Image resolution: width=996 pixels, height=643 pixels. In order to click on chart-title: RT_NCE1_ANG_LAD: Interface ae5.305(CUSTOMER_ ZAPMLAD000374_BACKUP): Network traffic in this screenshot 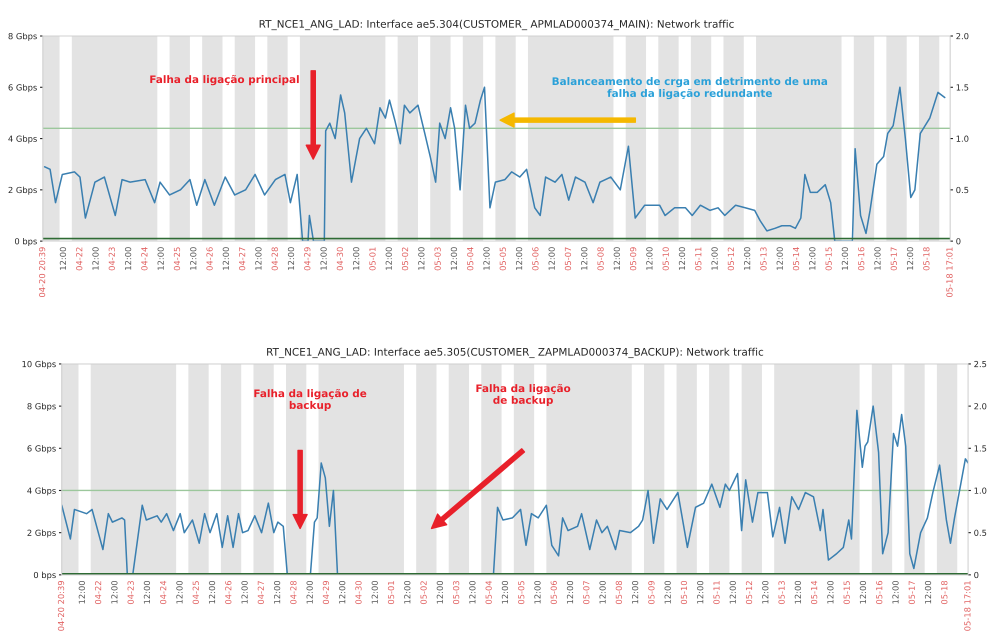, I will do `click(515, 353)`.